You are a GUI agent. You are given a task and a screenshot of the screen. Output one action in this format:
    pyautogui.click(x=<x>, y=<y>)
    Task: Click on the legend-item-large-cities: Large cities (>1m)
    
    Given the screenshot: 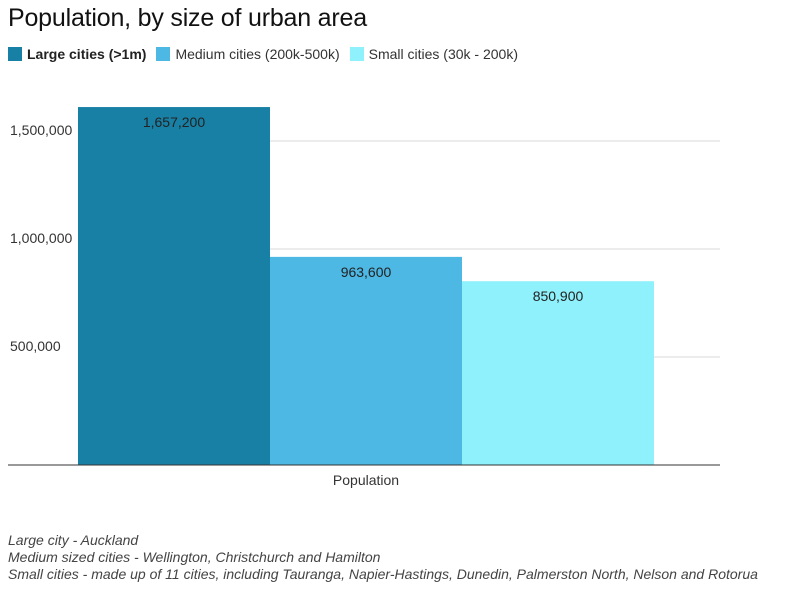 What is the action you would take?
    pyautogui.click(x=77, y=54)
    